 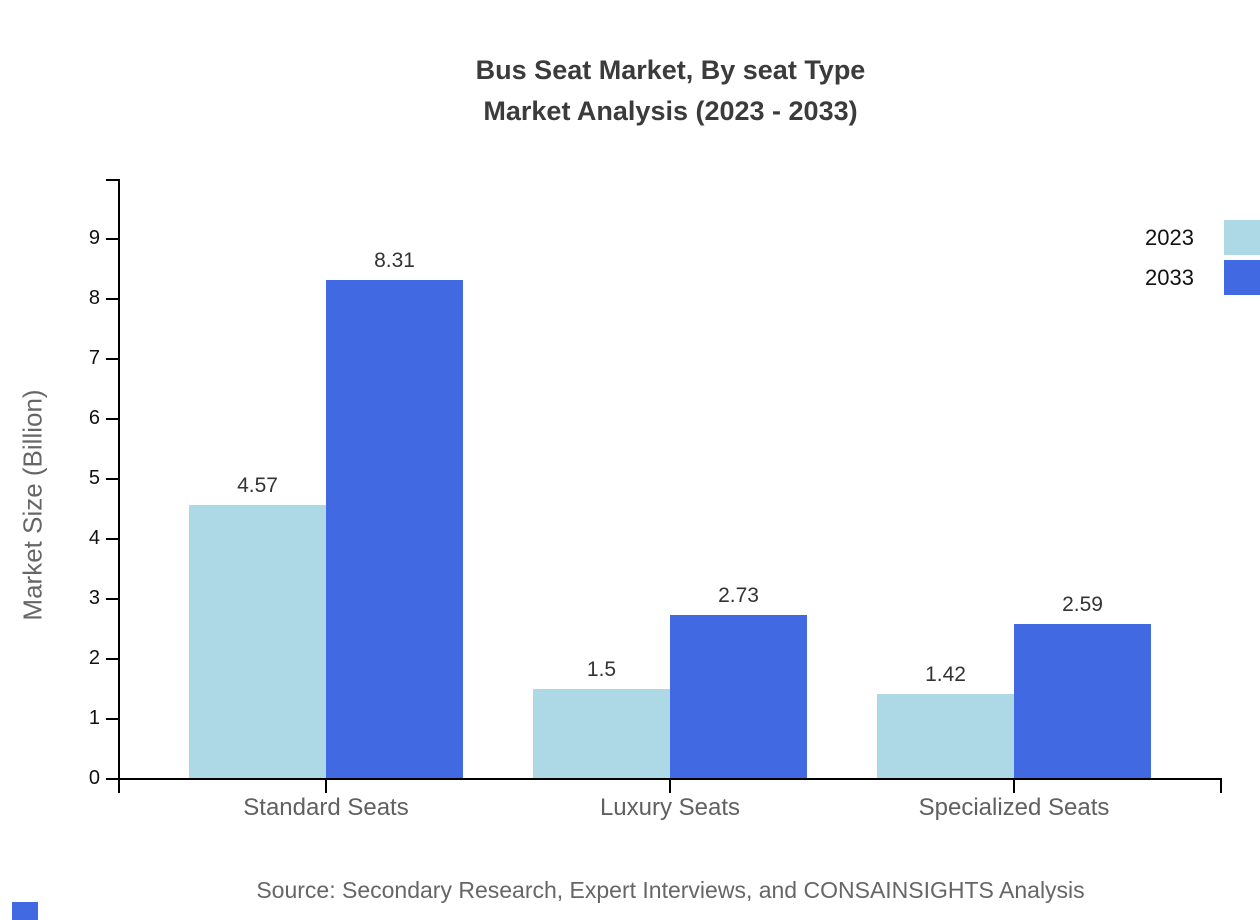 I want to click on y-tick-label: 0, so click(x=94, y=778).